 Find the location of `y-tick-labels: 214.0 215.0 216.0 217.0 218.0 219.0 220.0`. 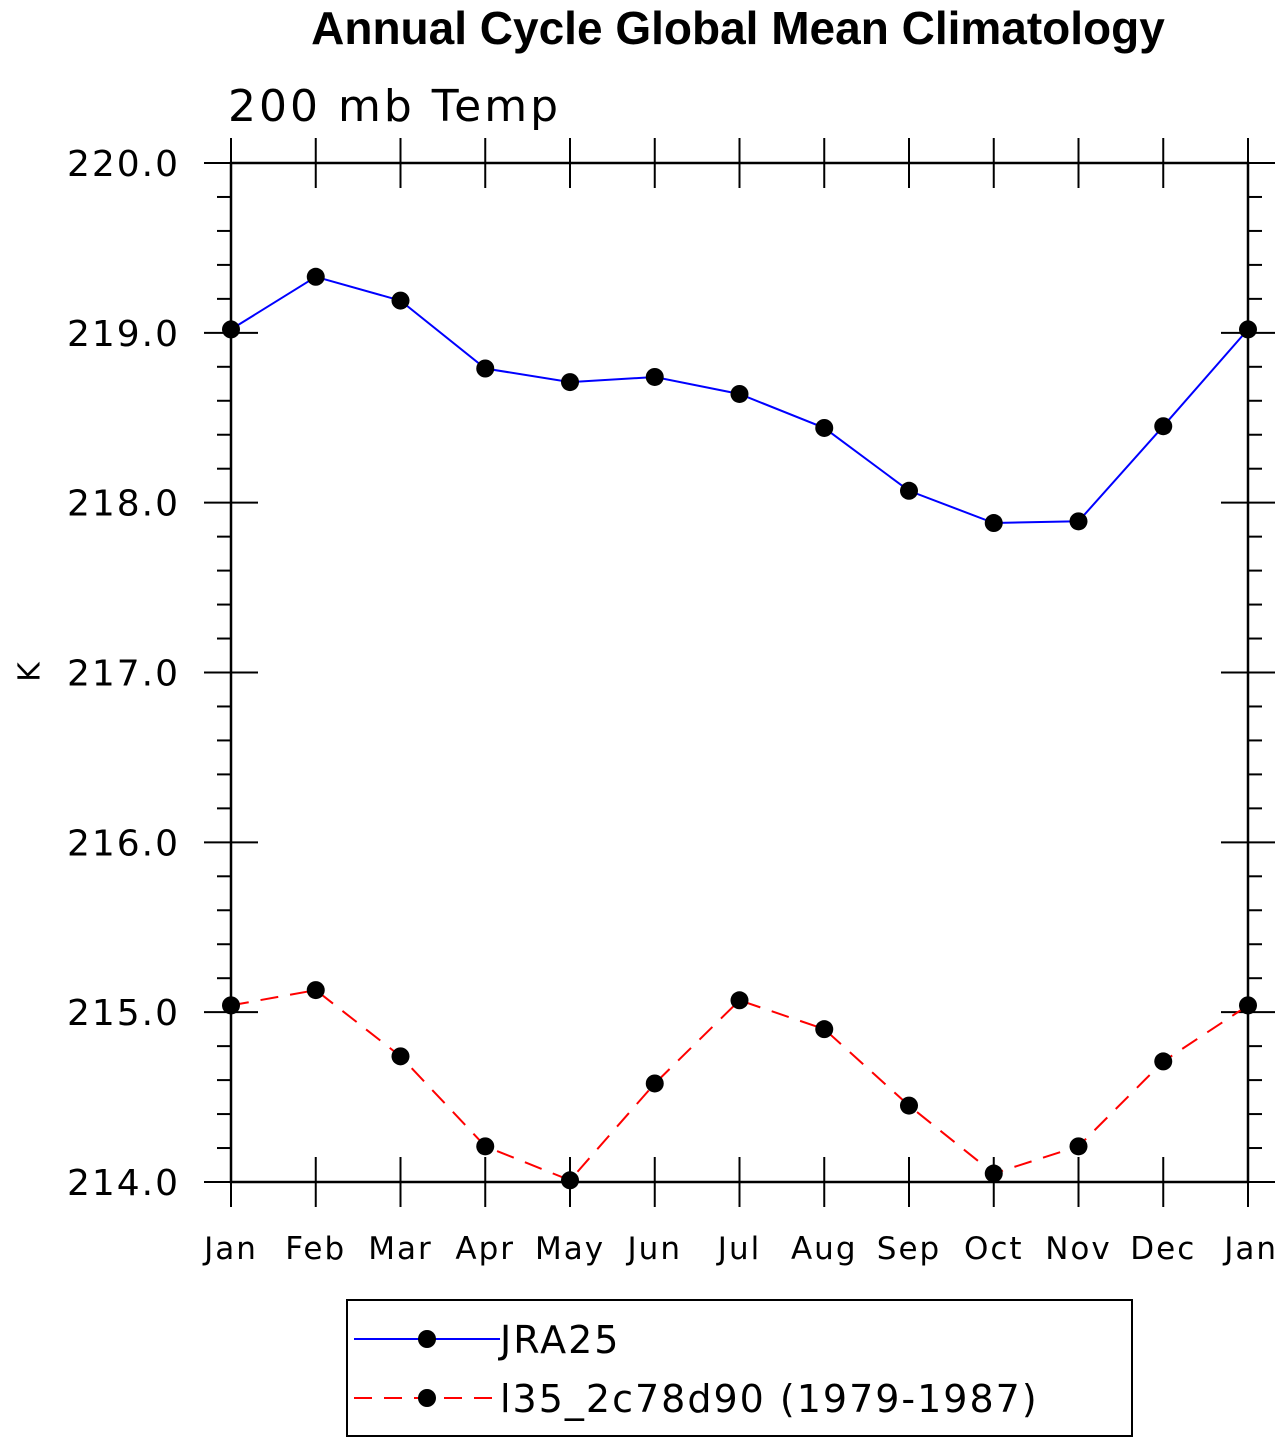

y-tick-labels: 214.0 215.0 216.0 217.0 218.0 219.0 220.0 is located at coordinates (123, 674).